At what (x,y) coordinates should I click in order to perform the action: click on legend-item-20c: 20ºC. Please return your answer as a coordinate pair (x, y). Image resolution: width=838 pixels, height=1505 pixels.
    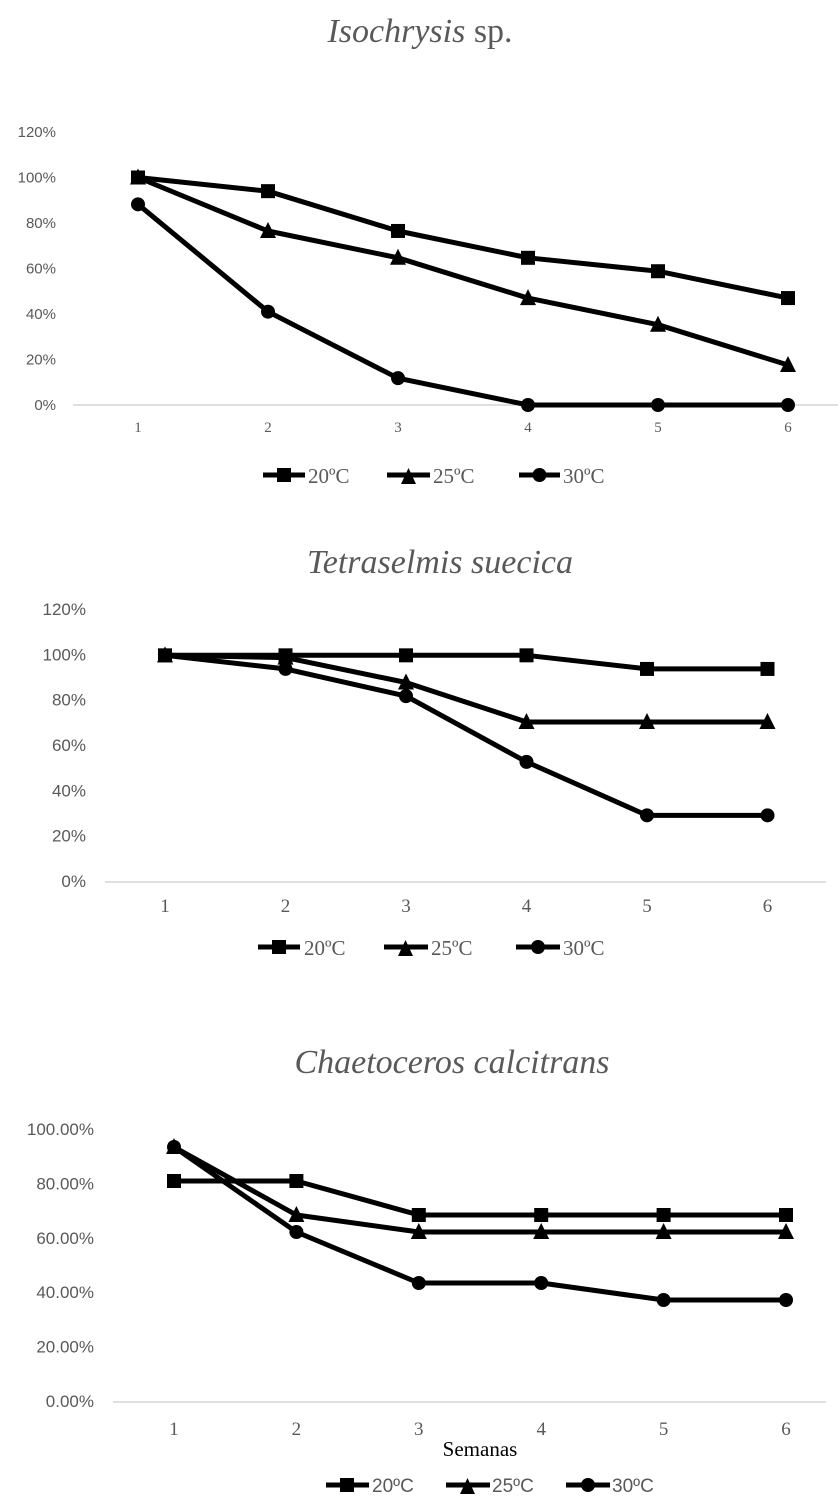
    Looking at the image, I should click on (370, 1486).